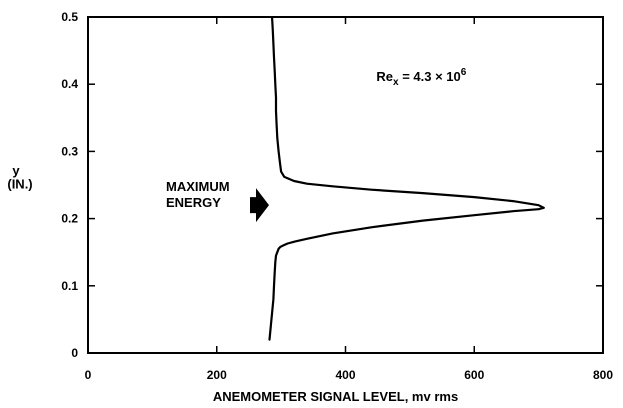 The width and height of the screenshot is (623, 408). What do you see at coordinates (16, 170) in the screenshot?
I see `y-axis-title: y` at bounding box center [16, 170].